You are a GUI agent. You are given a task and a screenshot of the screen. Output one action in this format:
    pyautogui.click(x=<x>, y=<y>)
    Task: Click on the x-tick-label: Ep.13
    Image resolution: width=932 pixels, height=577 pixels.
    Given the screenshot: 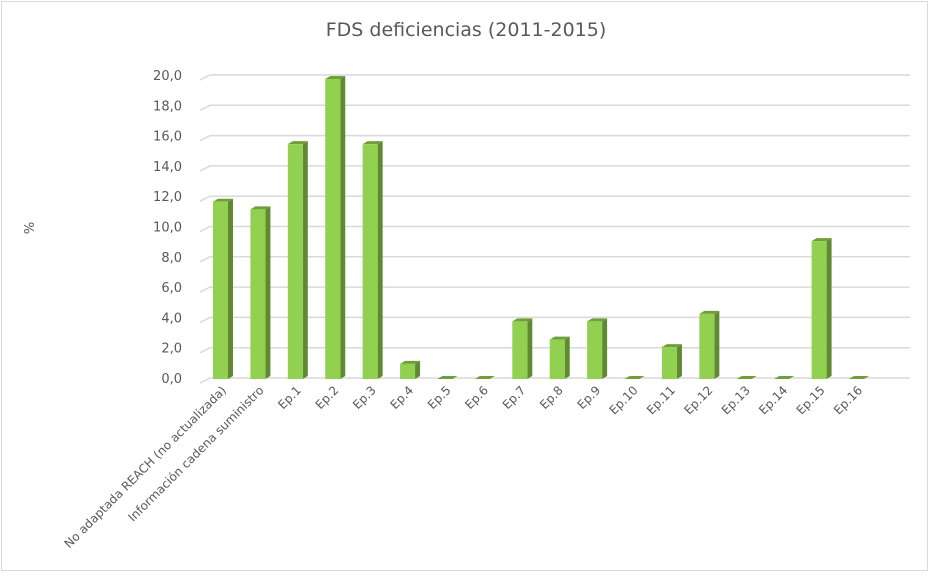 What is the action you would take?
    pyautogui.click(x=736, y=400)
    